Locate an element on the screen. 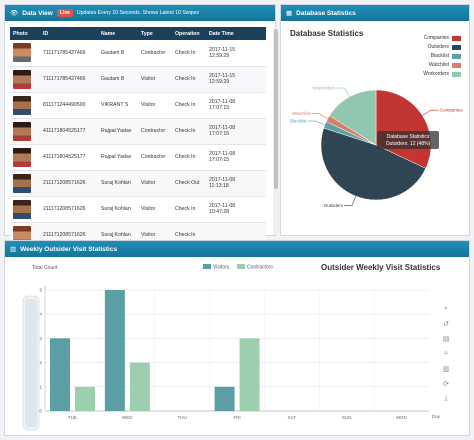  x-tick-label: FRI is located at coordinates (236, 417).